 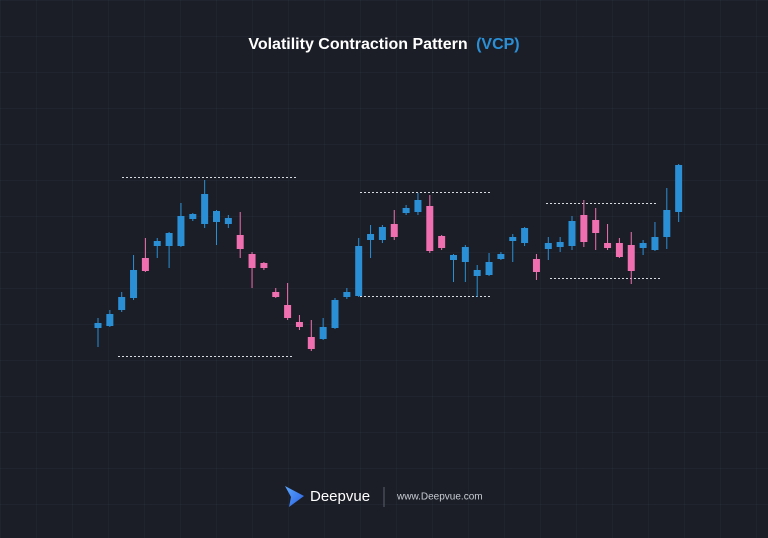 I want to click on chart-title-wrap: Volatility Contraction Pattern (VCP), so click(x=383, y=44).